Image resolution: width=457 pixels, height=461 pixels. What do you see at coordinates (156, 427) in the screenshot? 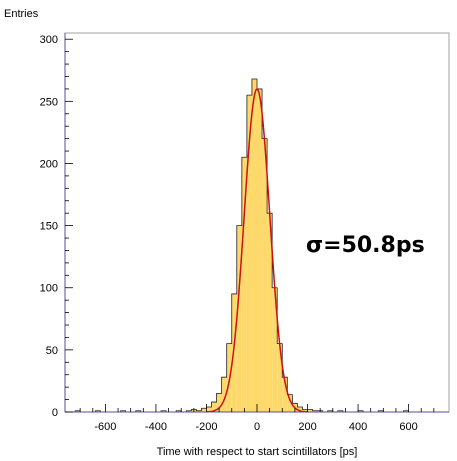
I see `x-tick-label: -400` at bounding box center [156, 427].